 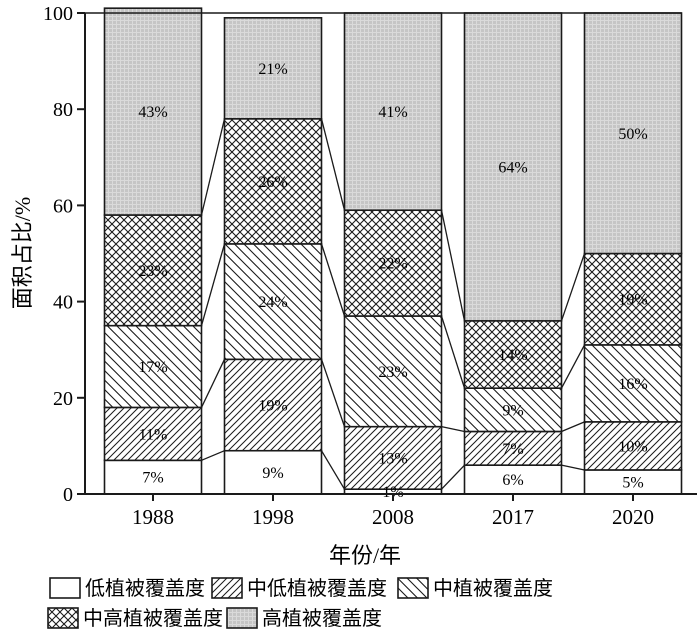 I want to click on segment-value-label-2017-3: 14%, so click(x=512, y=355).